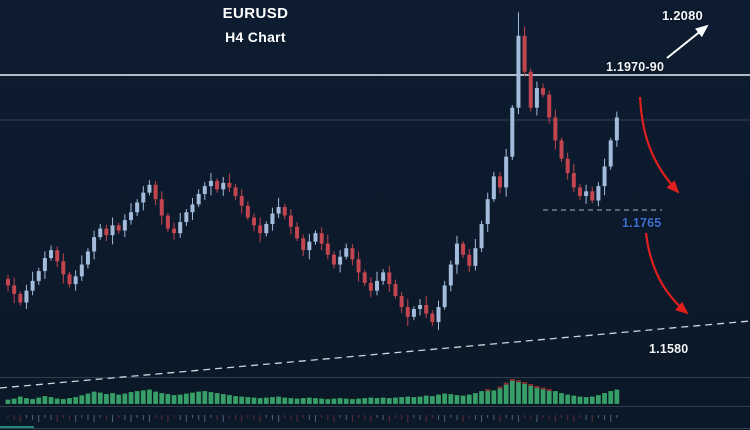  I want to click on support-level-label: 1.1765, so click(642, 223).